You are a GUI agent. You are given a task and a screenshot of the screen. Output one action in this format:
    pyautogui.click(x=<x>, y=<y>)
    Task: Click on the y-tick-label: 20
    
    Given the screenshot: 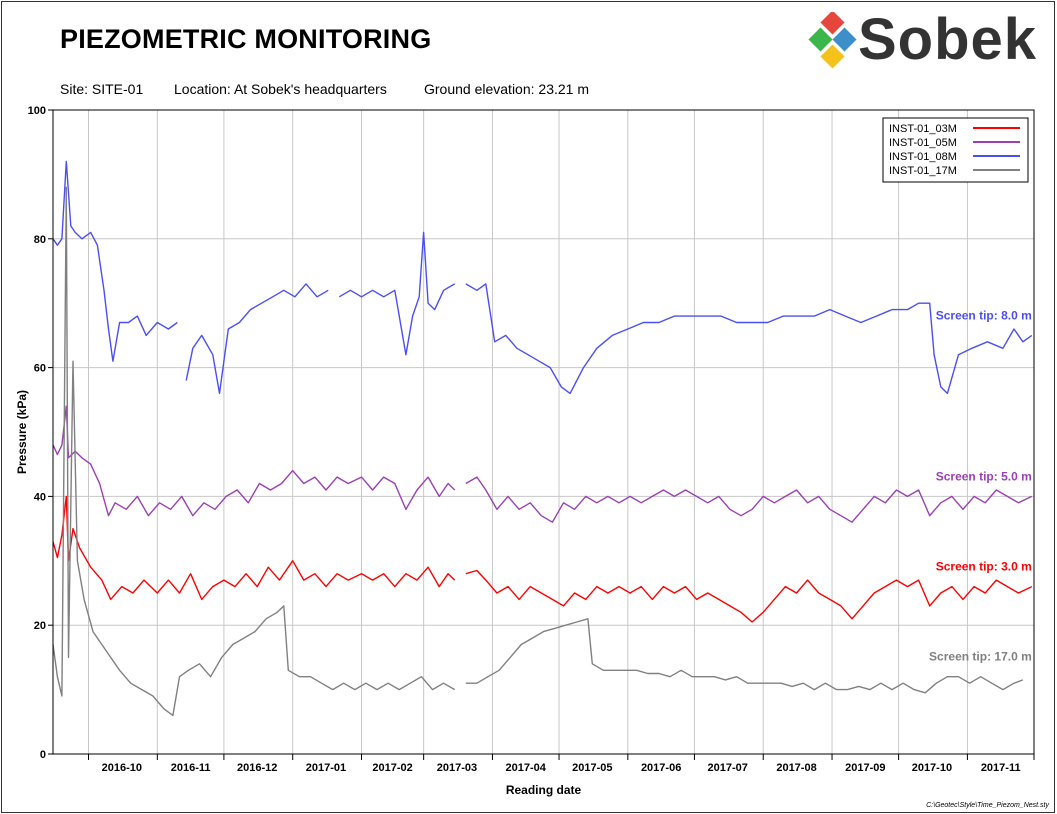 What is the action you would take?
    pyautogui.click(x=40, y=626)
    